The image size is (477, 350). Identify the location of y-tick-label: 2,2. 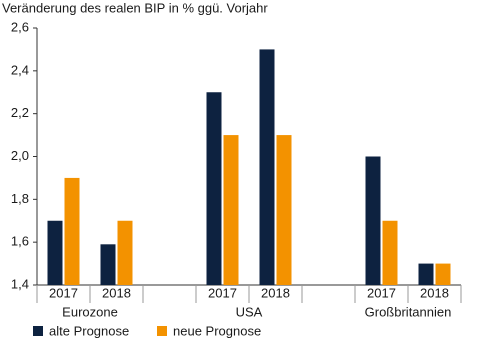
(20, 112).